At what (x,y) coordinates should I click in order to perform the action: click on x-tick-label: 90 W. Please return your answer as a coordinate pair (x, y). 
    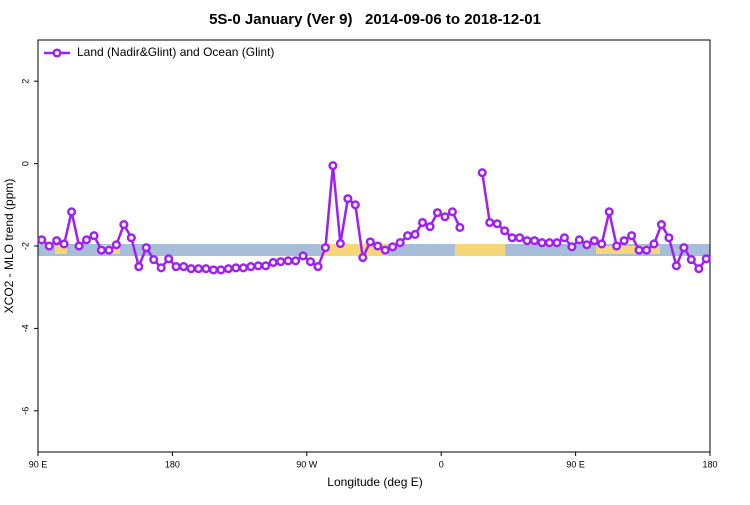
    Looking at the image, I should click on (307, 464).